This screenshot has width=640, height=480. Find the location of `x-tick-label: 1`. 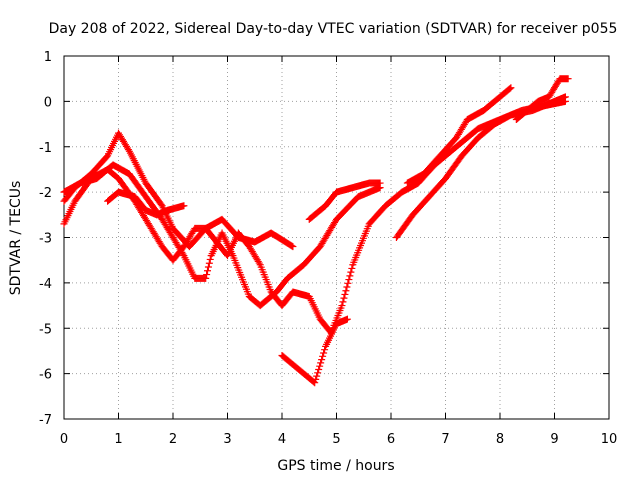

x-tick-label: 1 is located at coordinates (118, 439).